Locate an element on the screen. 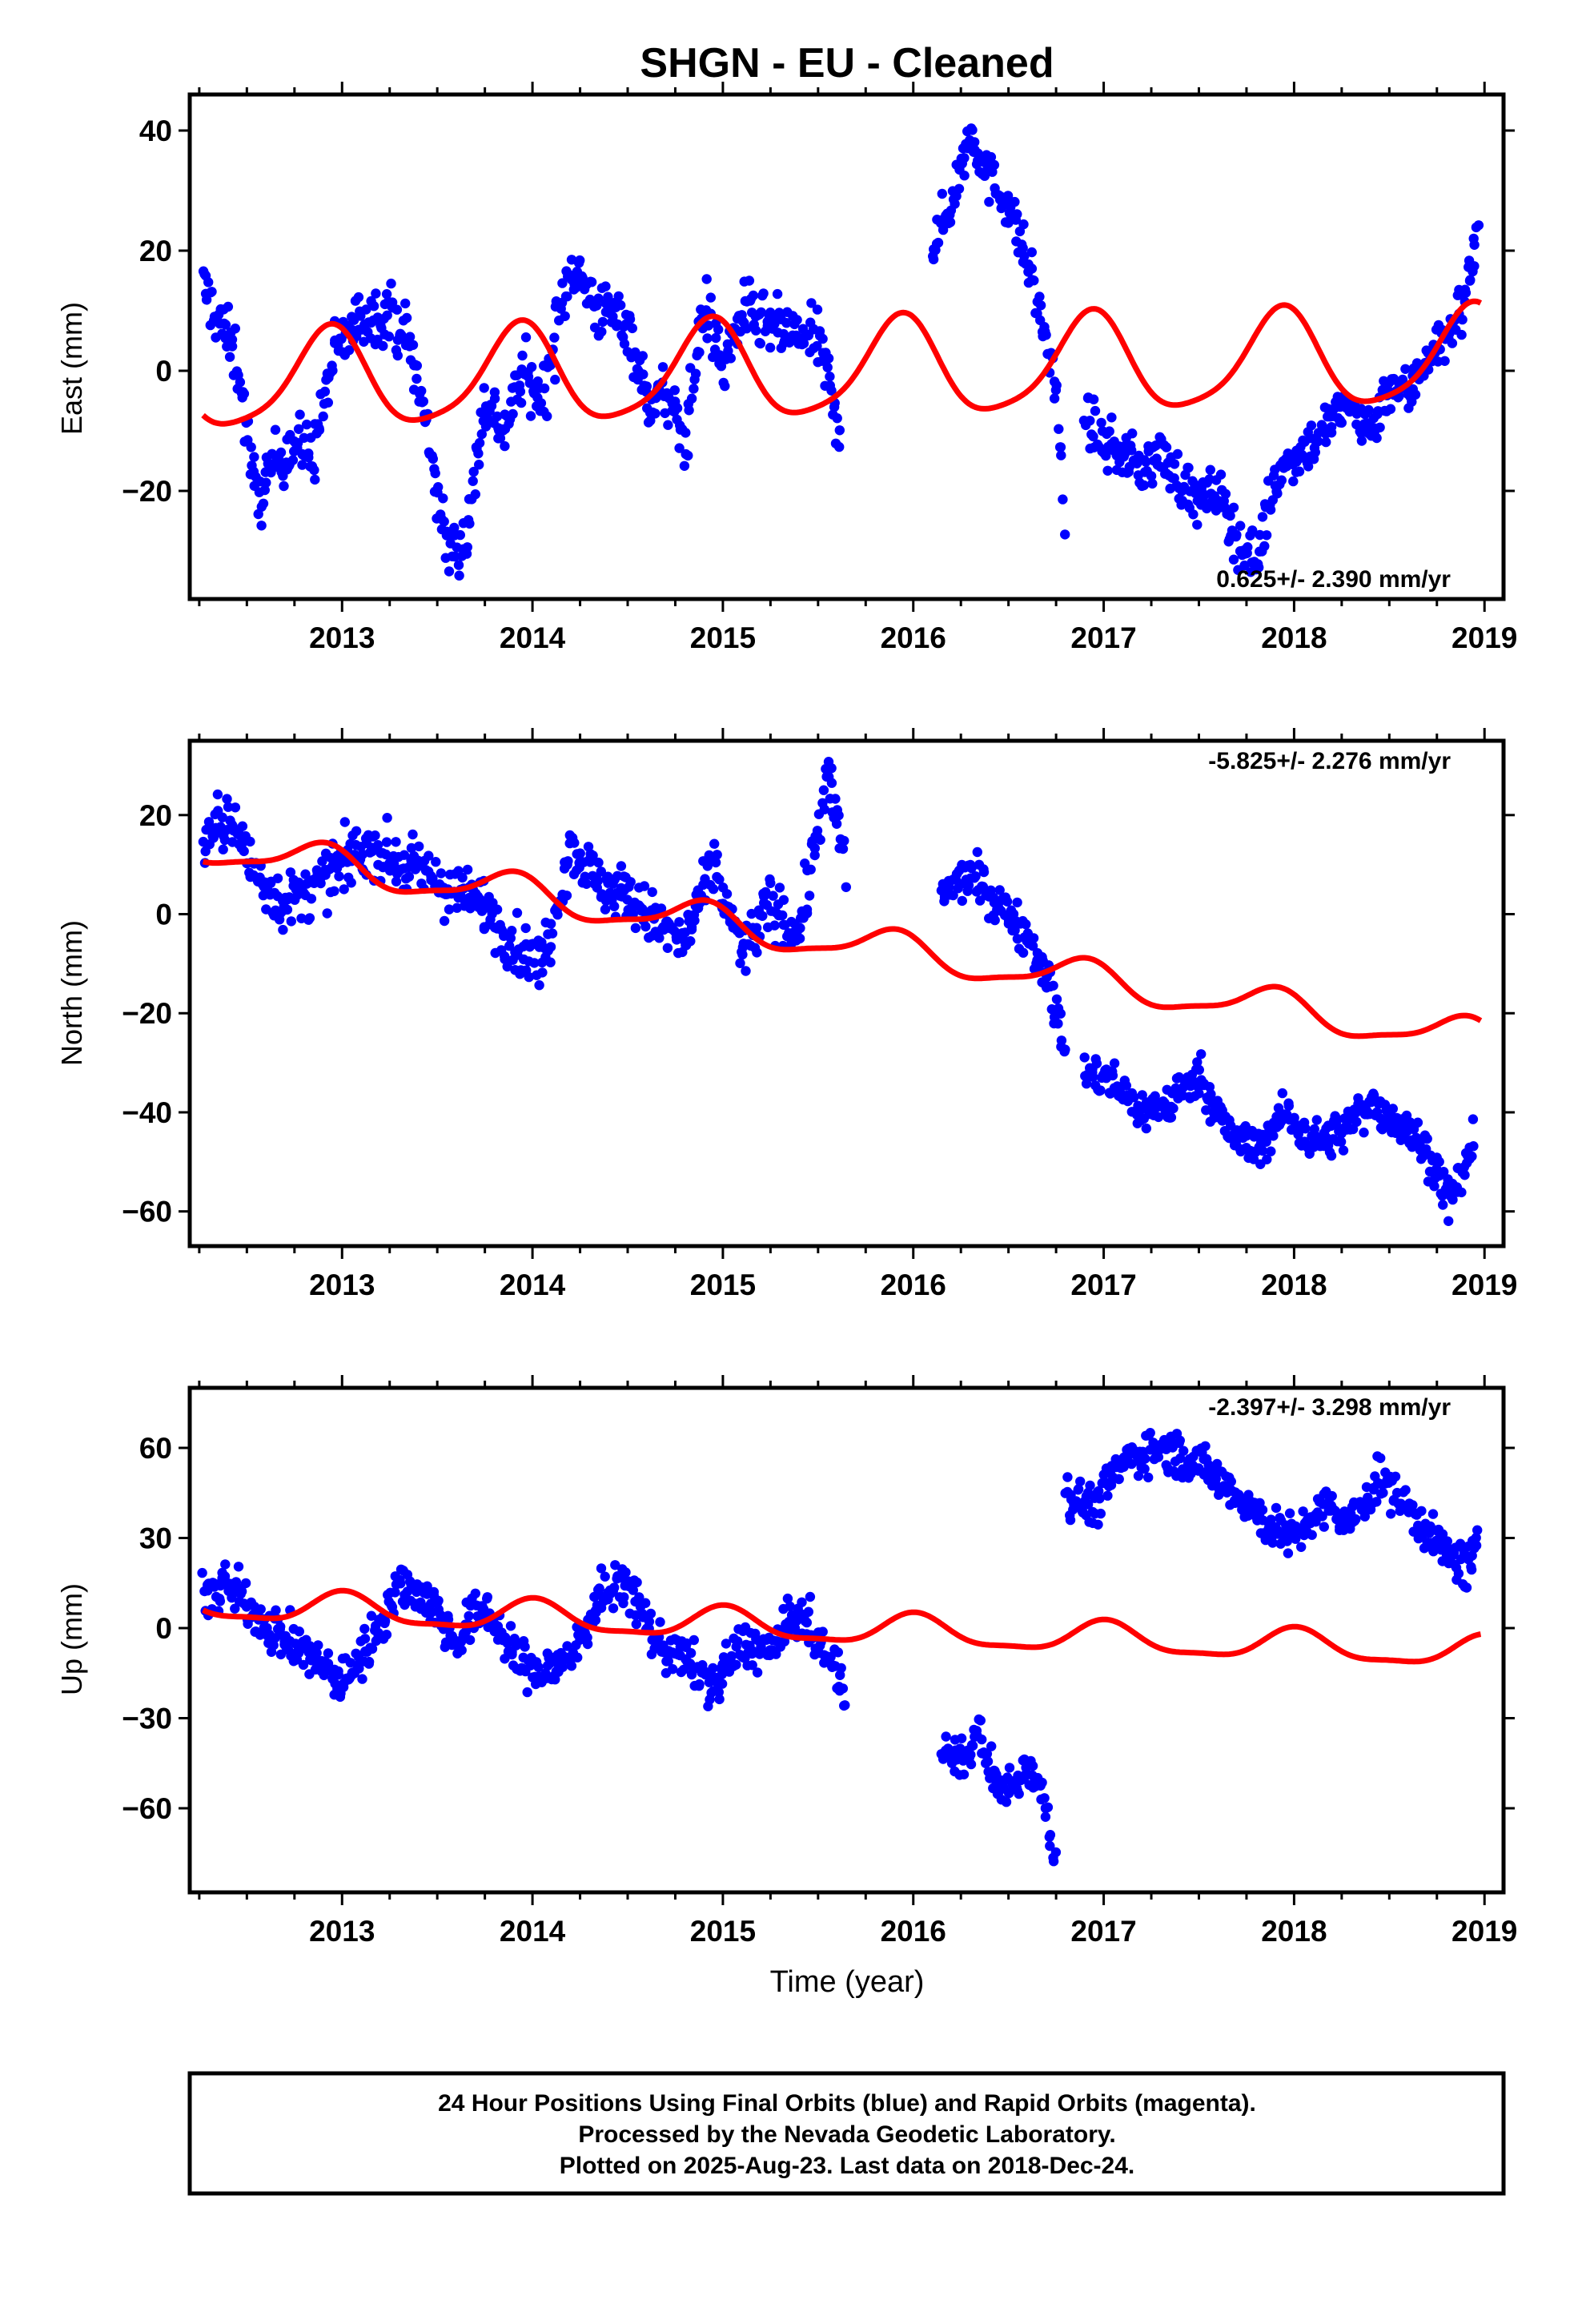 The image size is (1582, 2324). north-model-fit-line is located at coordinates (843, 939).